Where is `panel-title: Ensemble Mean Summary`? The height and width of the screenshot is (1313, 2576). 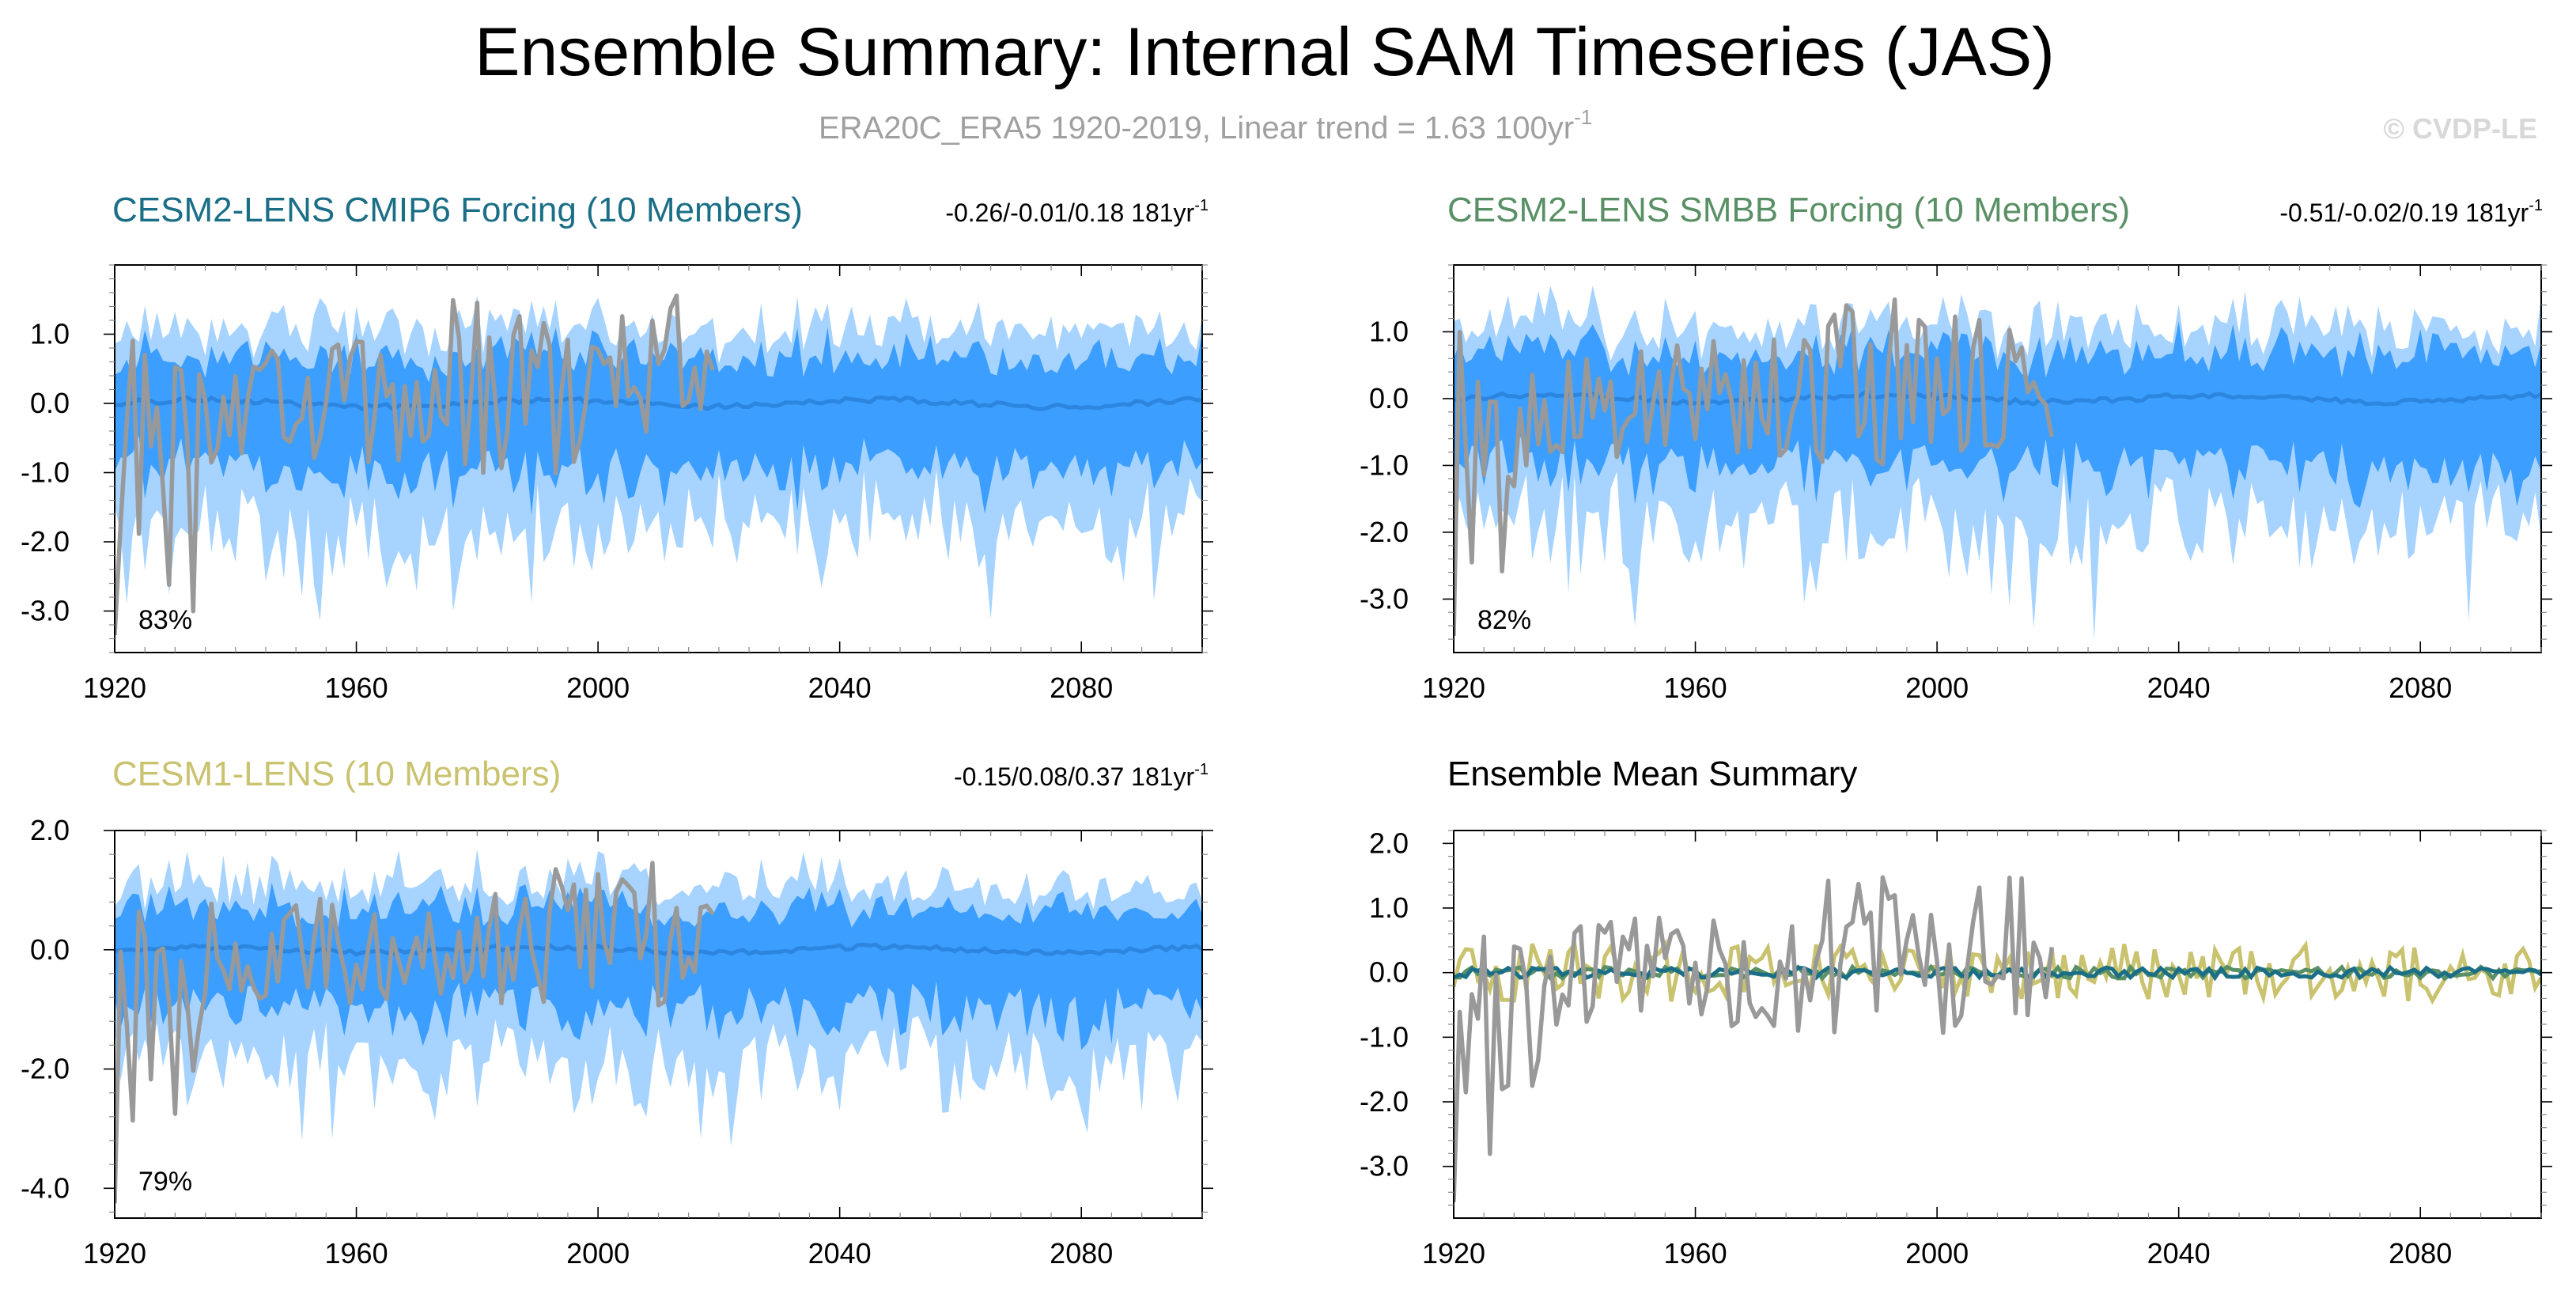
panel-title: Ensemble Mean Summary is located at coordinates (1652, 774).